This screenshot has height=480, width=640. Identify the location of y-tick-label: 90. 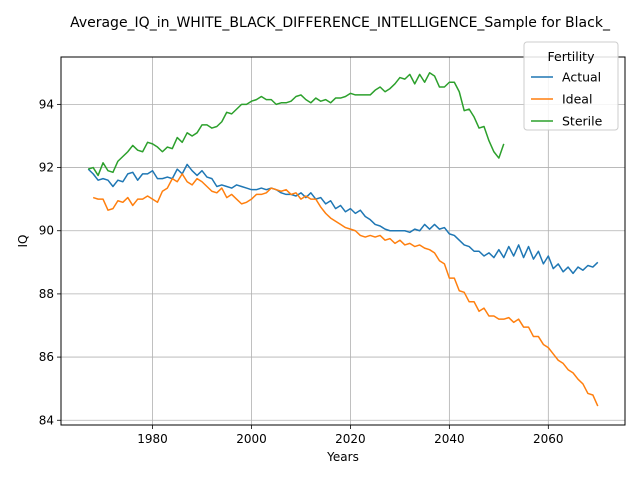
(46, 231).